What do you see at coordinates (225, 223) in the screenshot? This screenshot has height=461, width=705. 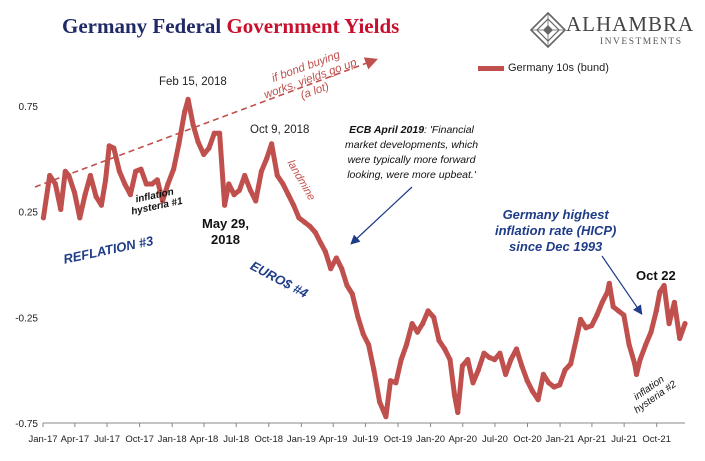 I see `annotation-may29-line1: May 29,` at bounding box center [225, 223].